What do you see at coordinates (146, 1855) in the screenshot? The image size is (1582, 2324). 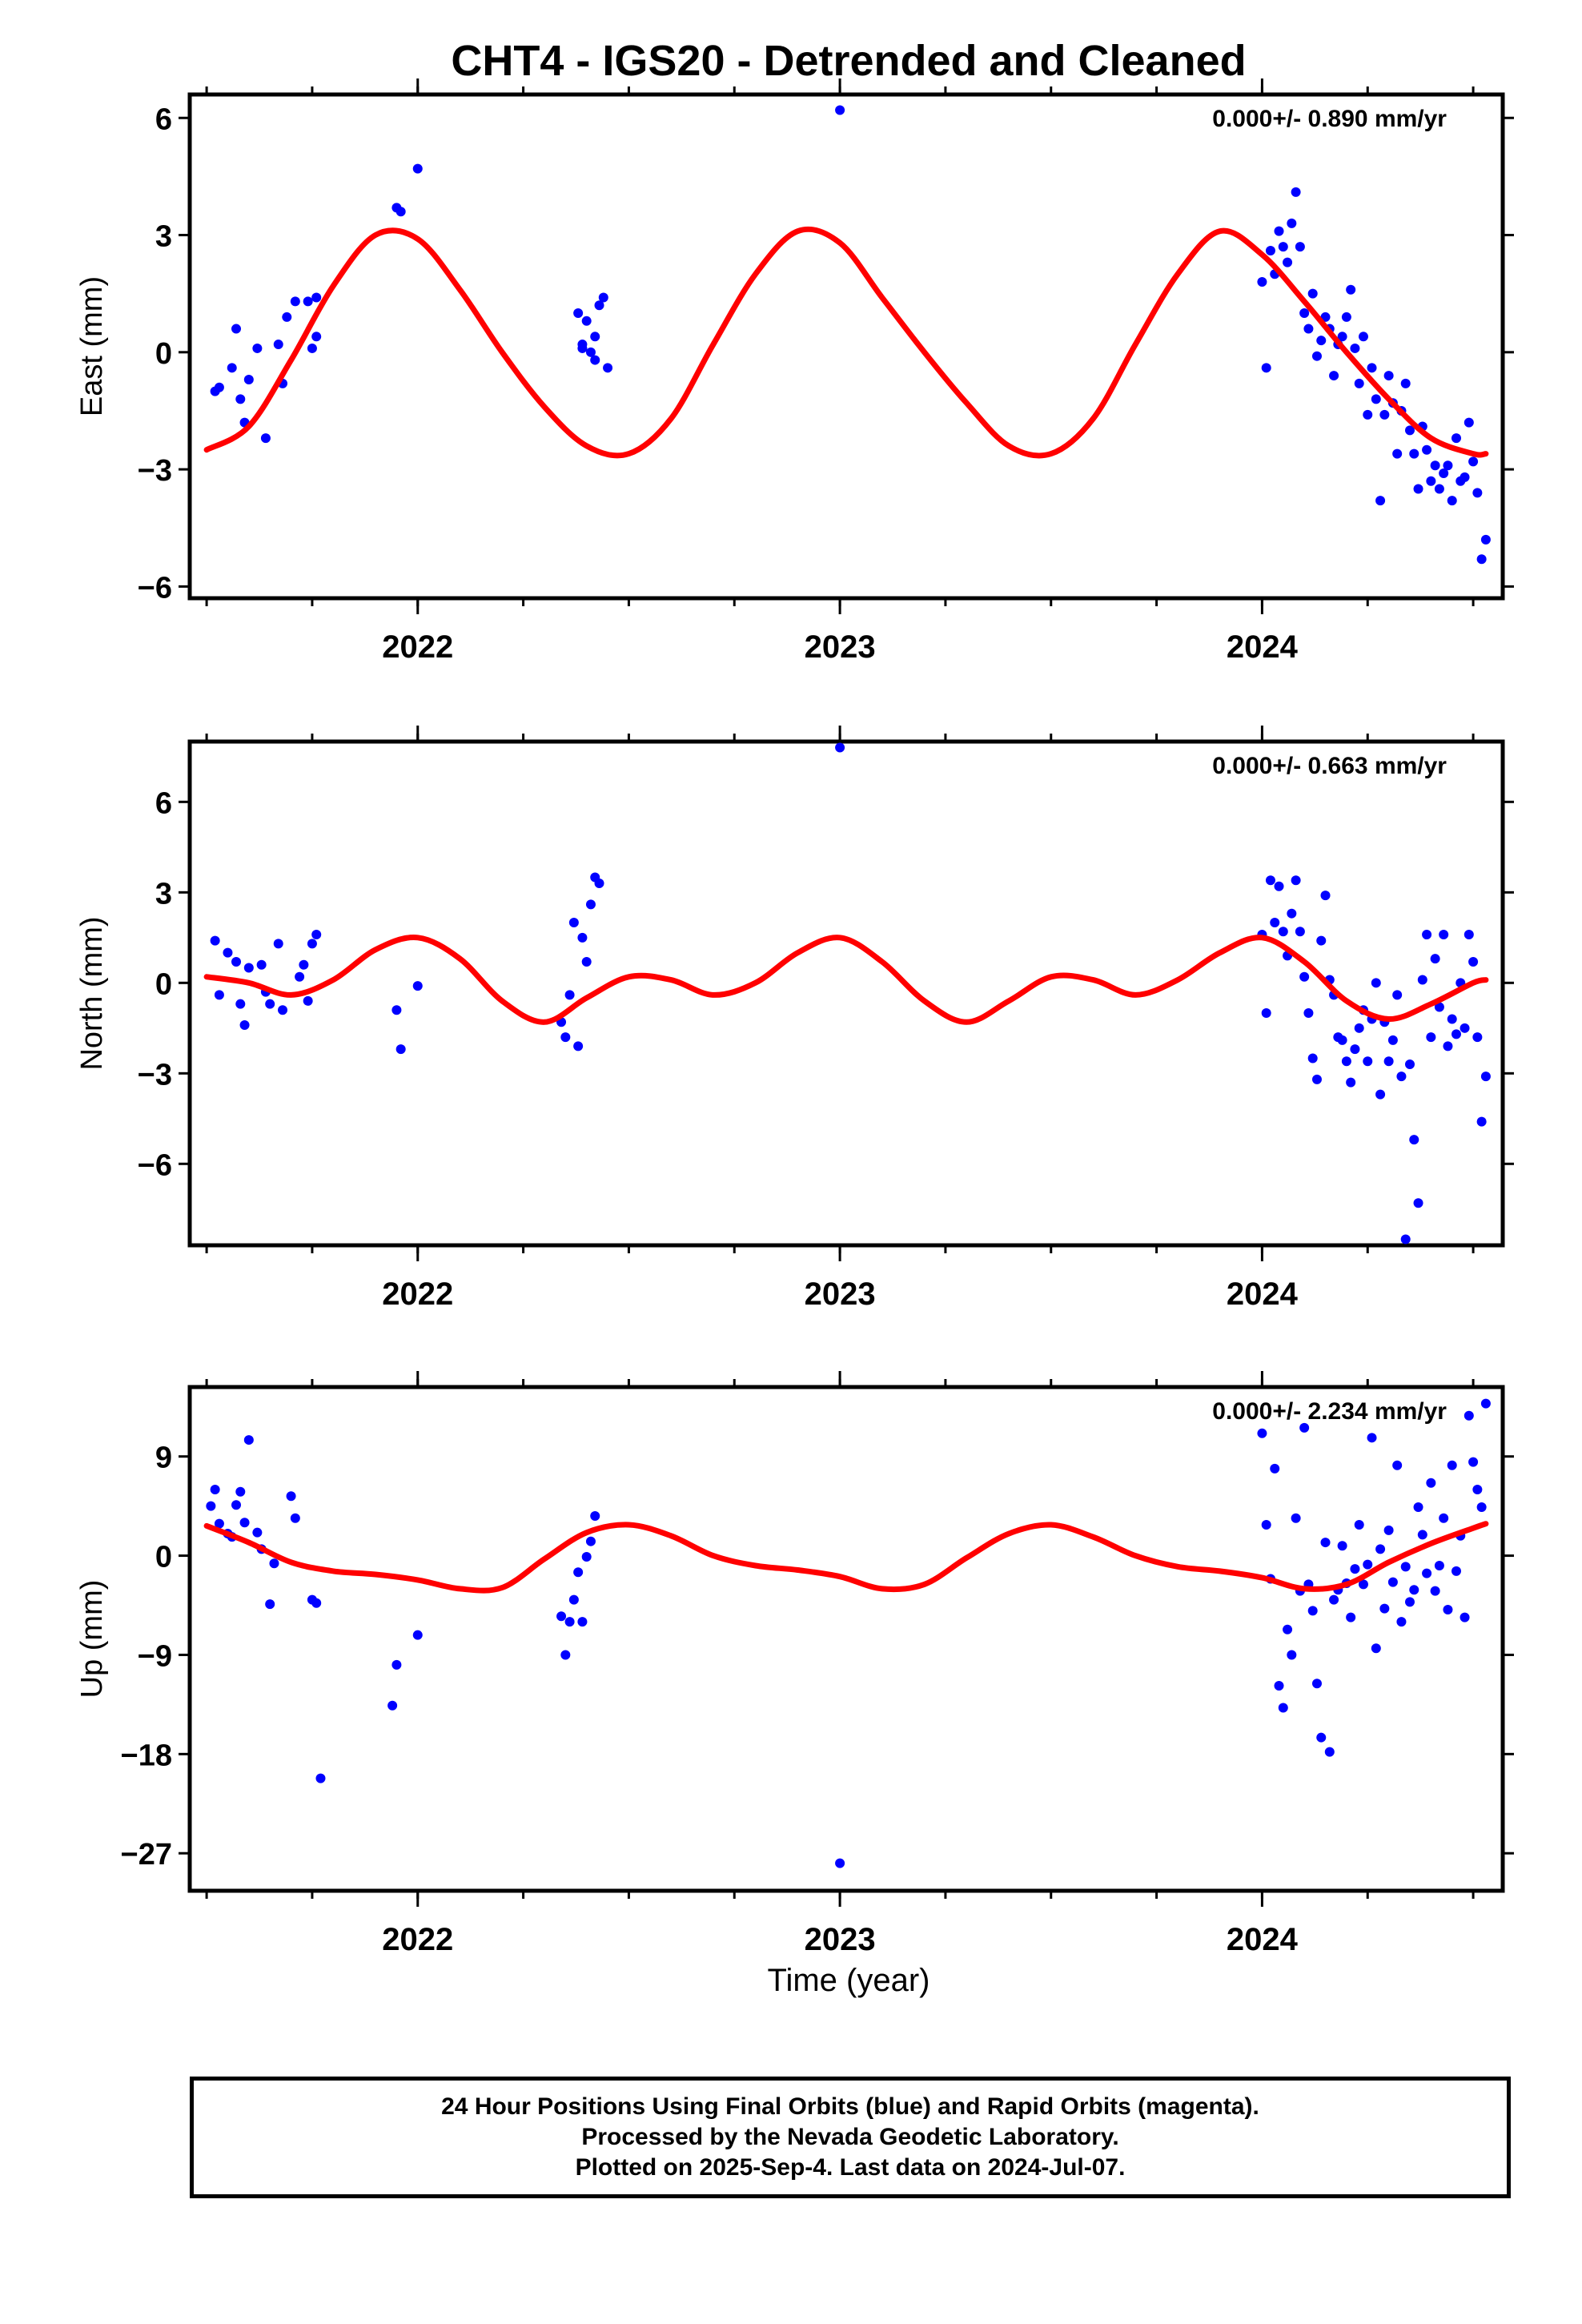 I see `up-ytick-label: −27` at bounding box center [146, 1855].